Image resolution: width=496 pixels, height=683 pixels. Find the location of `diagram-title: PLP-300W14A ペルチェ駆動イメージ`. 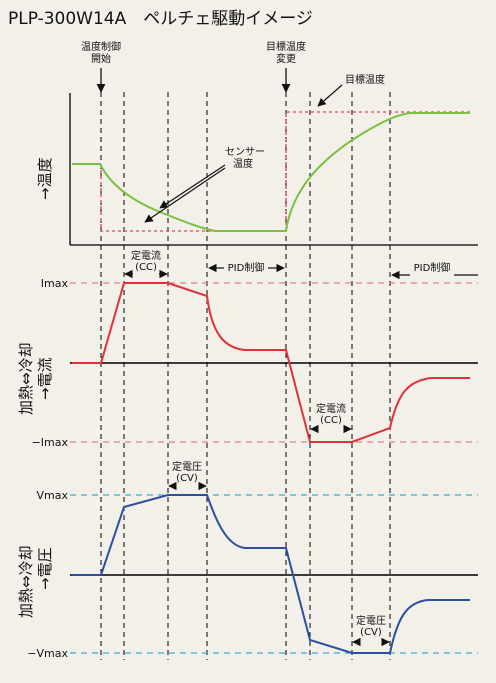

diagram-title: PLP-300W14A ペルチェ駆動イメージ is located at coordinates (160, 19).